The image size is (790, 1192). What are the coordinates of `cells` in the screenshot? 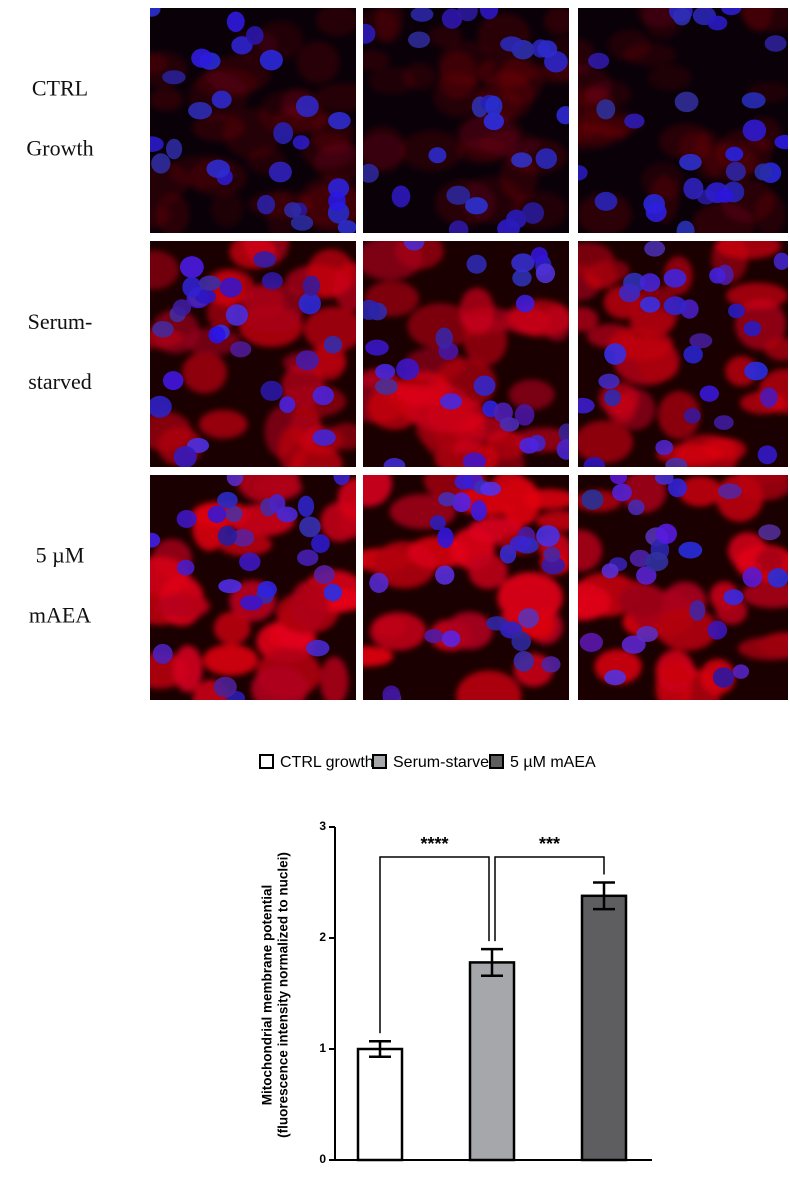 It's located at (253, 120).